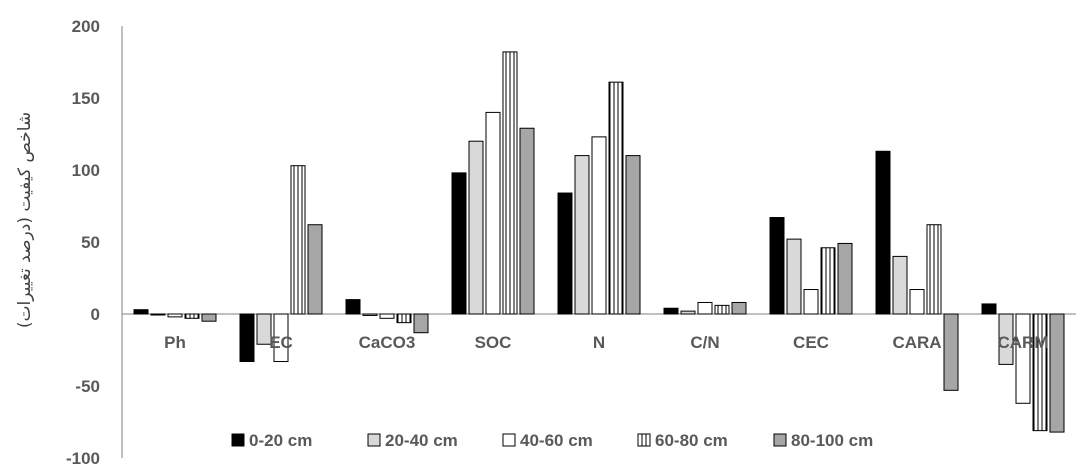  Describe the element at coordinates (281, 342) in the screenshot. I see `category-label: EC` at that location.